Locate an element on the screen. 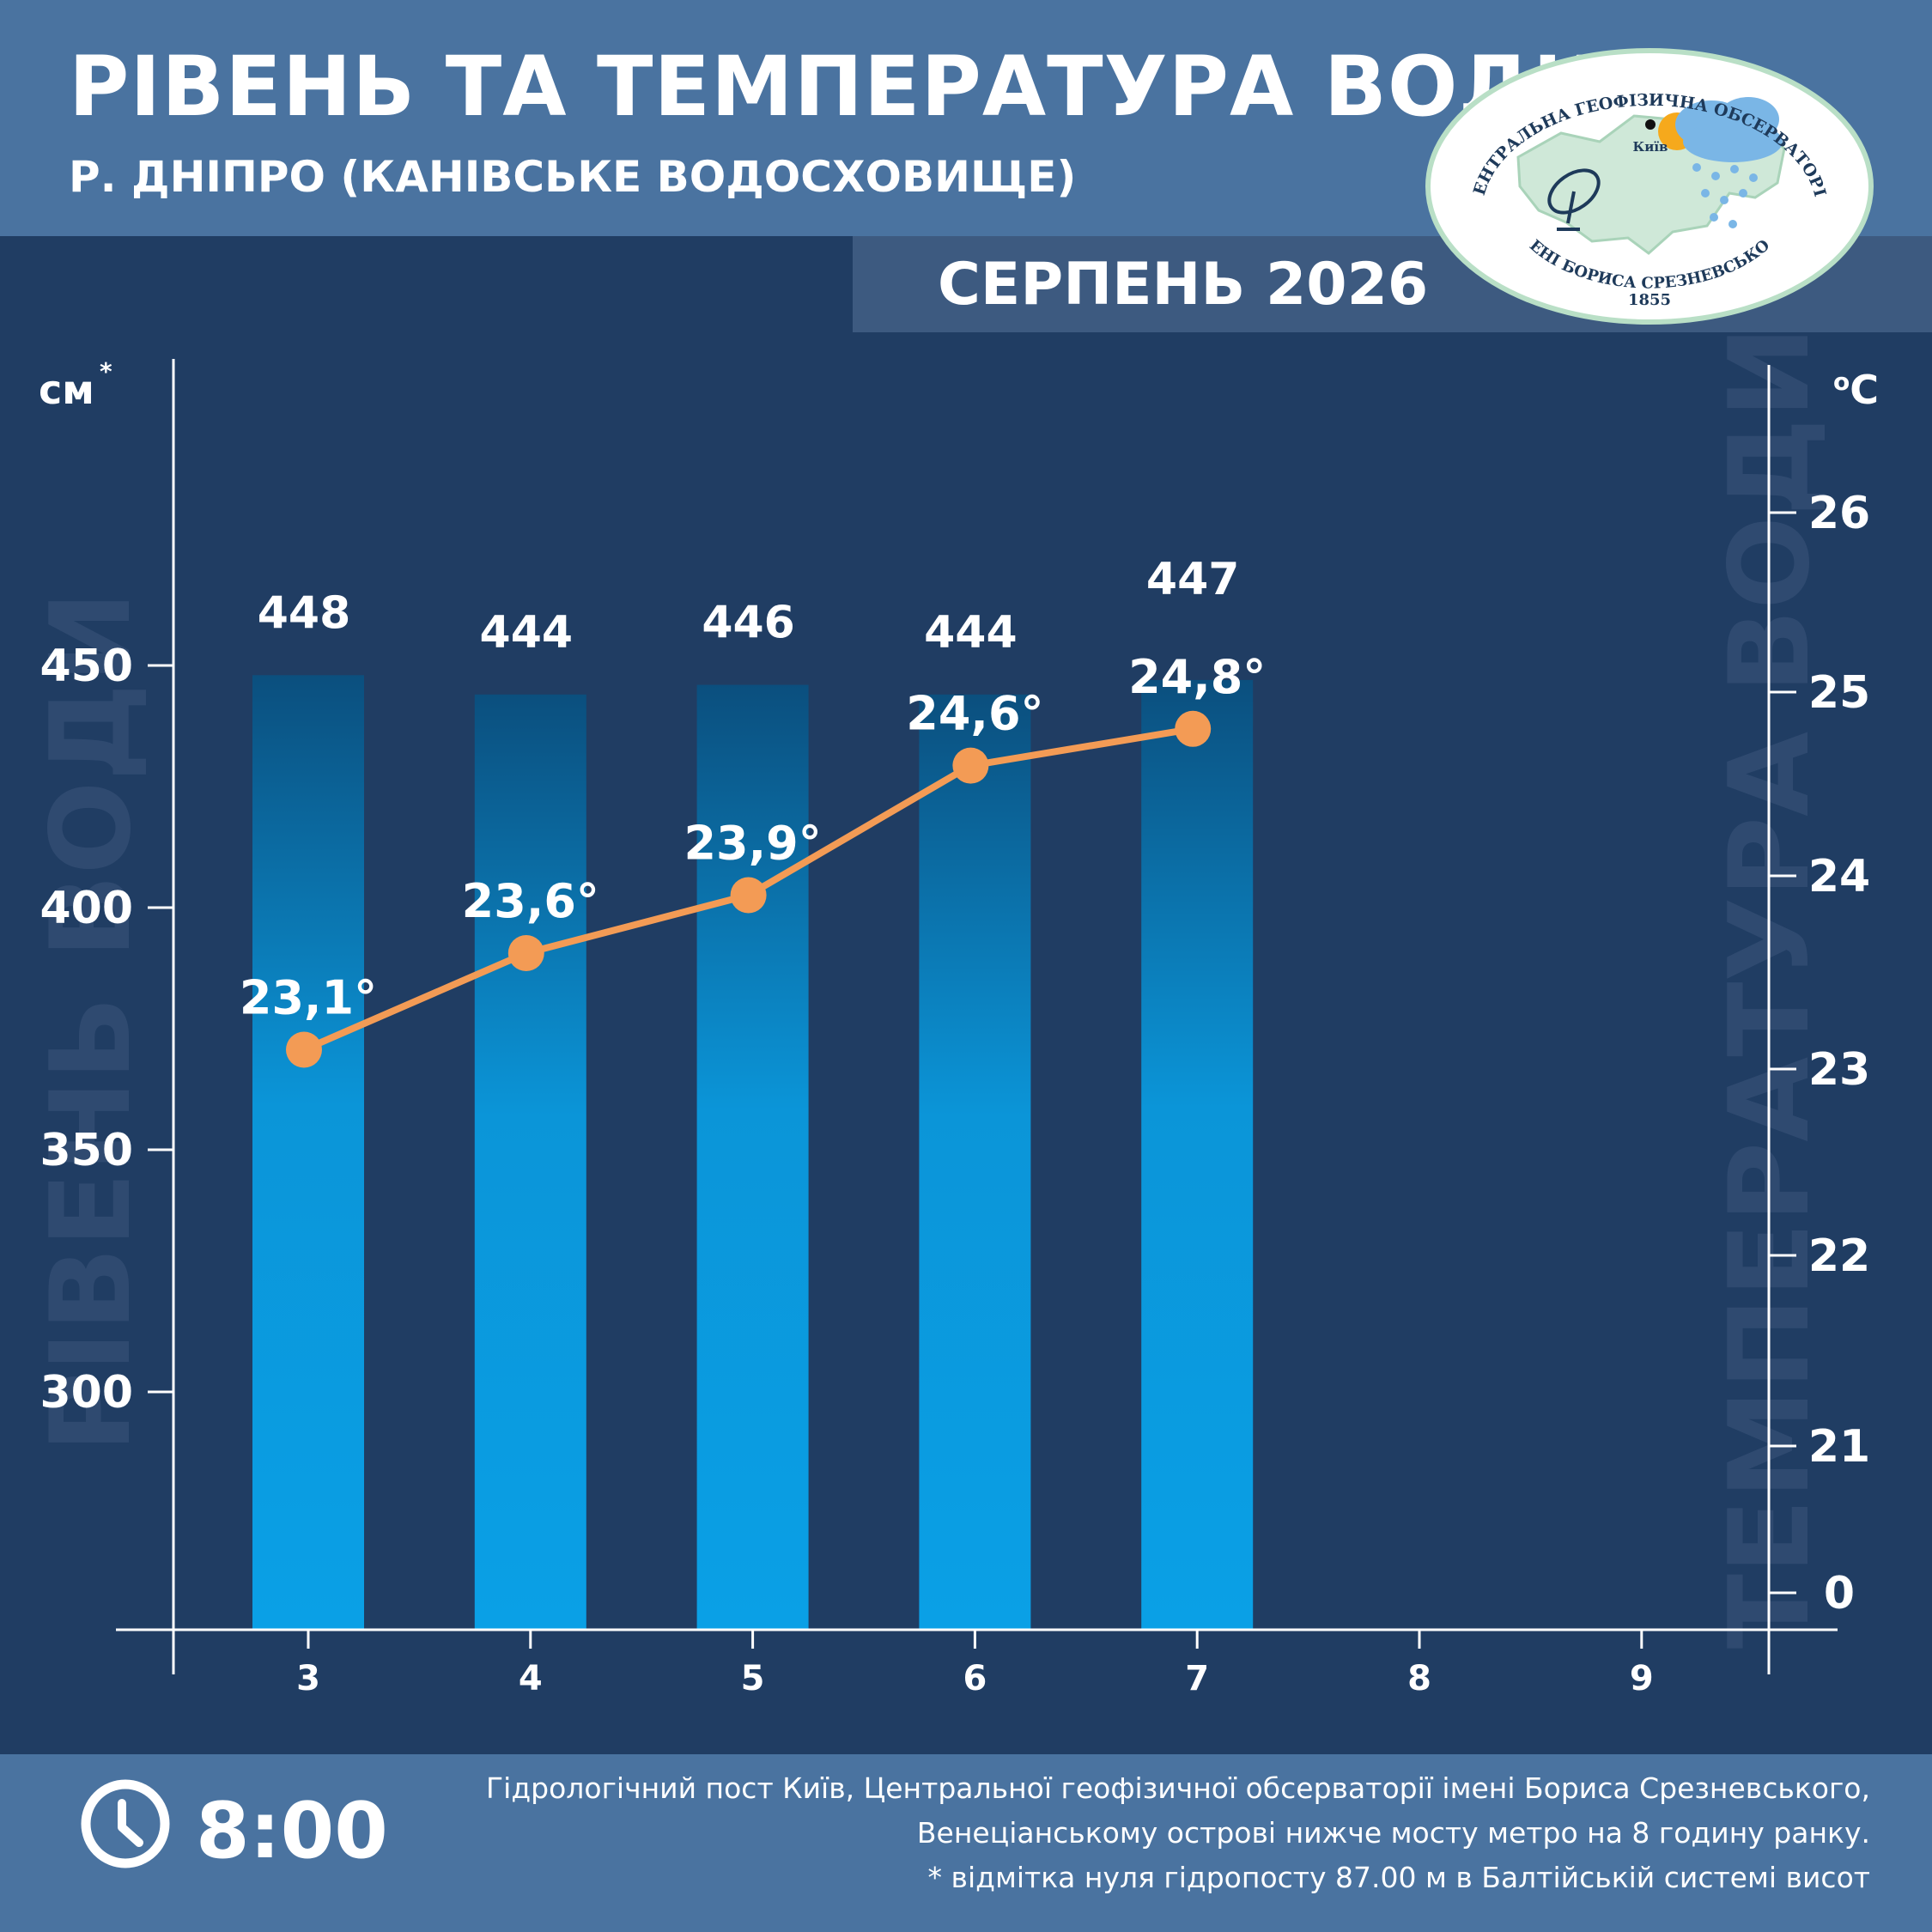 The height and width of the screenshot is (1932, 1932). x-tick-label: 3 is located at coordinates (308, 1678).